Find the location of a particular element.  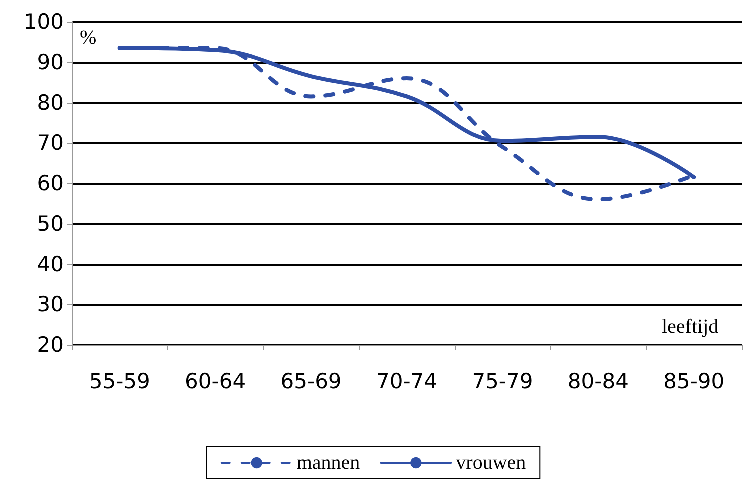

y-tick-label: 70 is located at coordinates (50, 143).